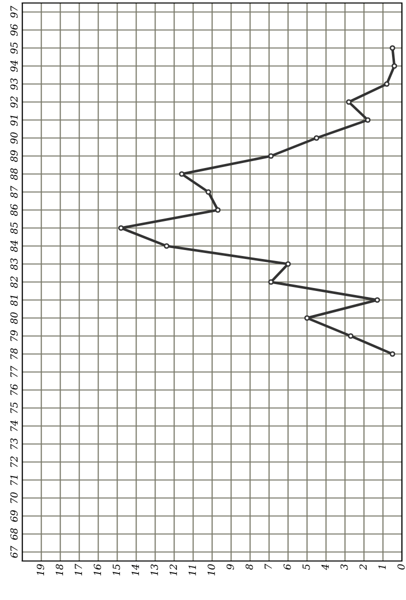 The height and width of the screenshot is (600, 406). Describe the element at coordinates (14, 498) in the screenshot. I see `y-tick-label: 70` at that location.